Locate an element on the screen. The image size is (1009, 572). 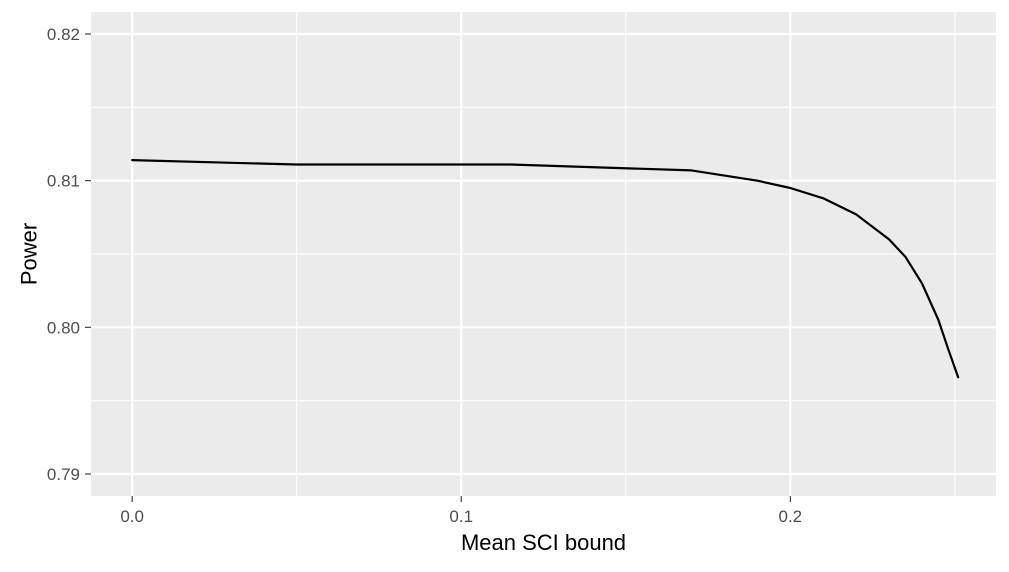
x-axis-tick-labels: 0.0 0.1 0.2 is located at coordinates (461, 516).